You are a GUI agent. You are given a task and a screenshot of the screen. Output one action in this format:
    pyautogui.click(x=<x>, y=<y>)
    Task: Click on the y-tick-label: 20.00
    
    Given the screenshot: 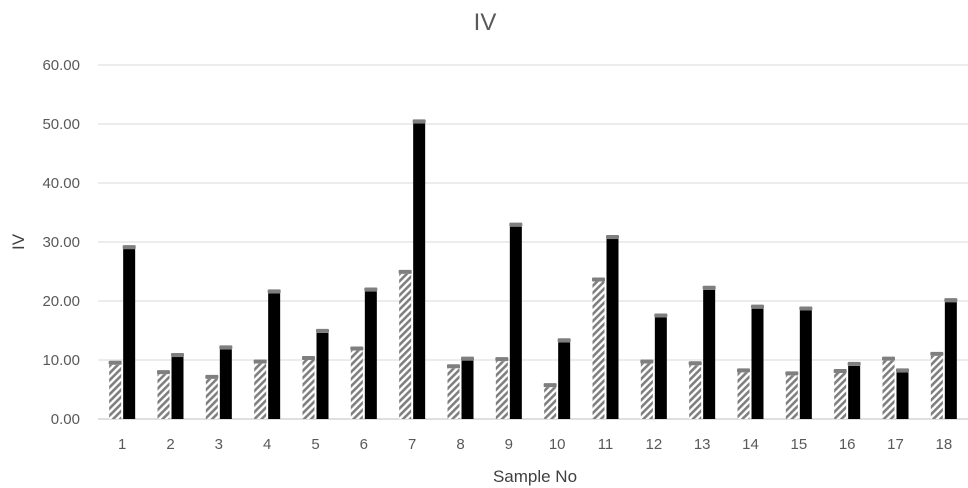 What is the action you would take?
    pyautogui.click(x=61, y=301)
    